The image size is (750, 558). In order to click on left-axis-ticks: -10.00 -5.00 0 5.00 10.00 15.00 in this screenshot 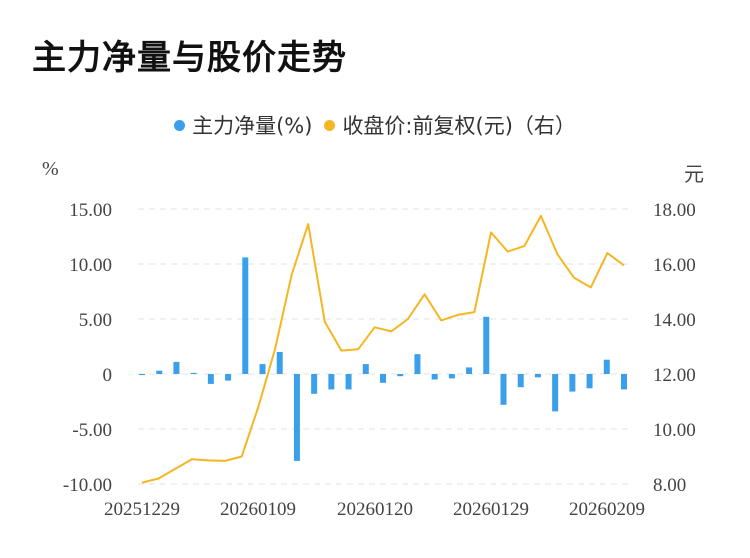, I will do `click(87, 348)`.